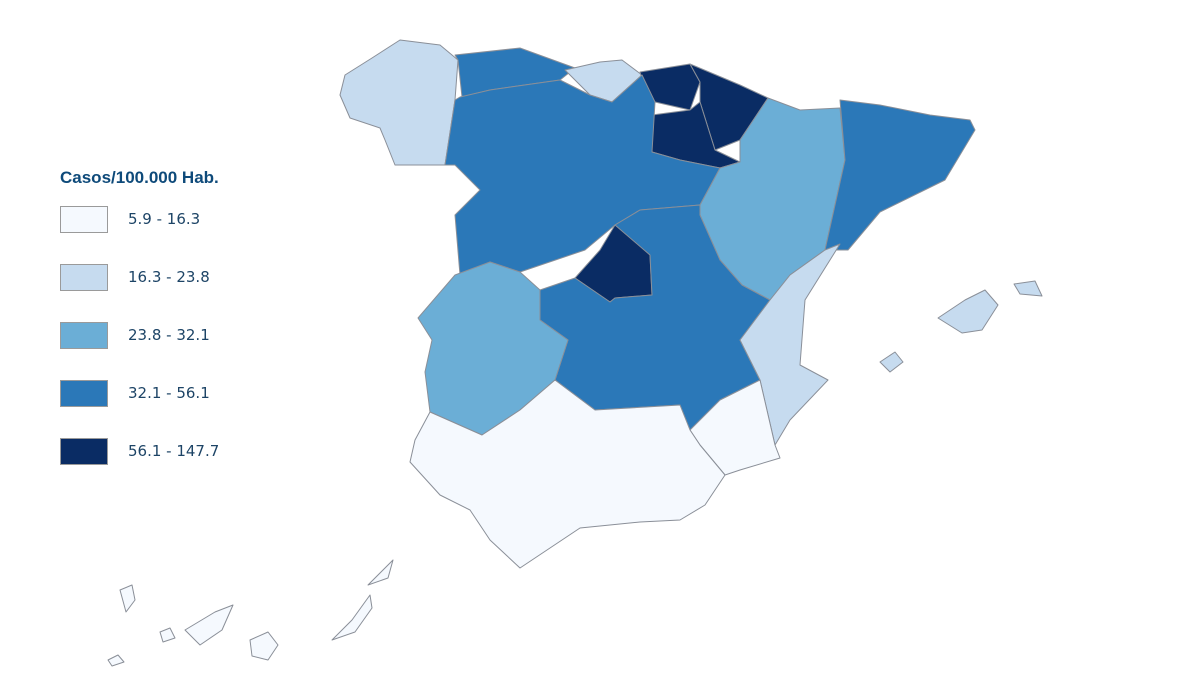 The width and height of the screenshot is (1200, 675). I want to click on region-baleares-ibiza, so click(891, 362).